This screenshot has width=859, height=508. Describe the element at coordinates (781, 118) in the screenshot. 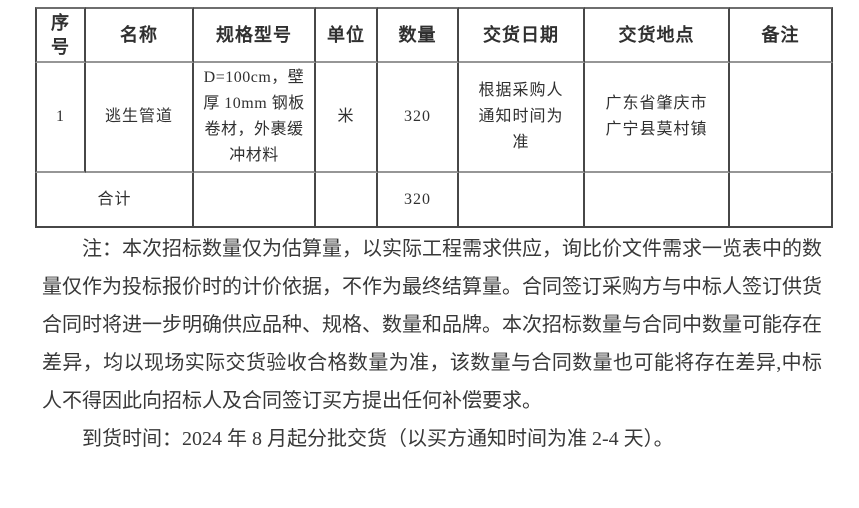

I see `cell-remark` at that location.